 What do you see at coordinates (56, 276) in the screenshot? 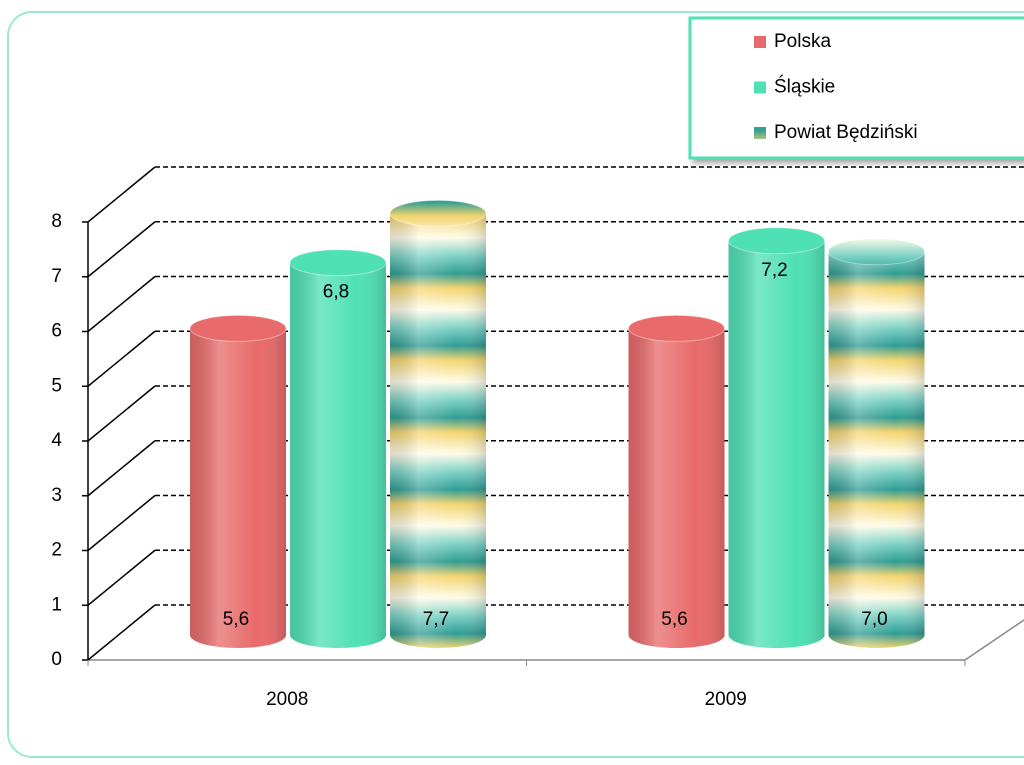
I see `y-tick-label: 7` at bounding box center [56, 276].